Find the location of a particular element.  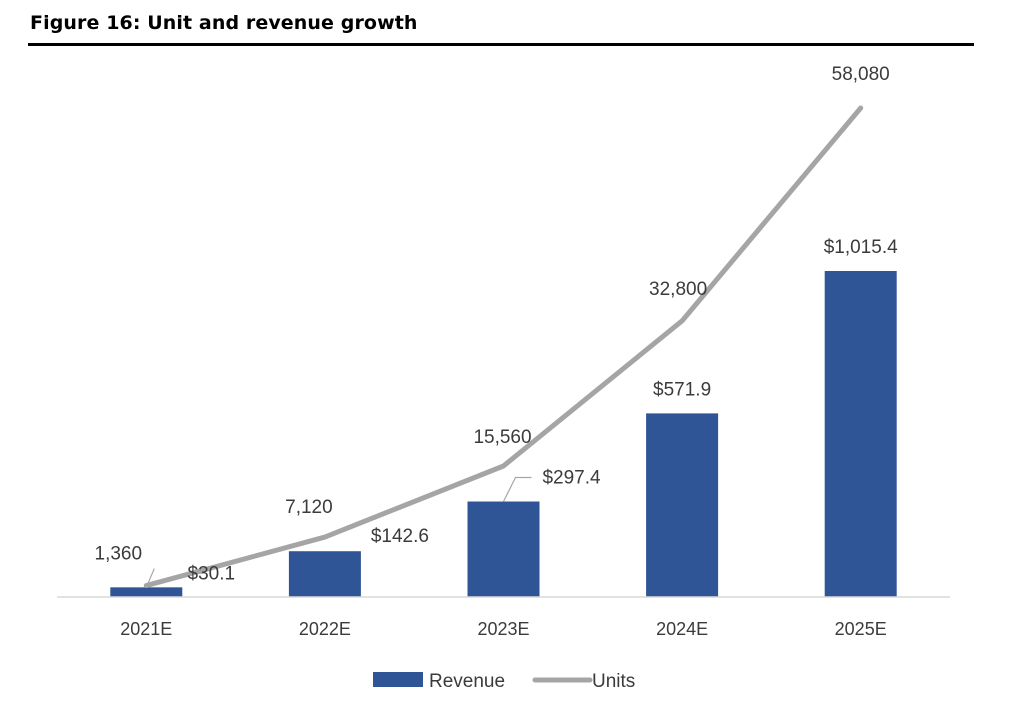

revenue-label-2024E: $571.9 is located at coordinates (682, 389).